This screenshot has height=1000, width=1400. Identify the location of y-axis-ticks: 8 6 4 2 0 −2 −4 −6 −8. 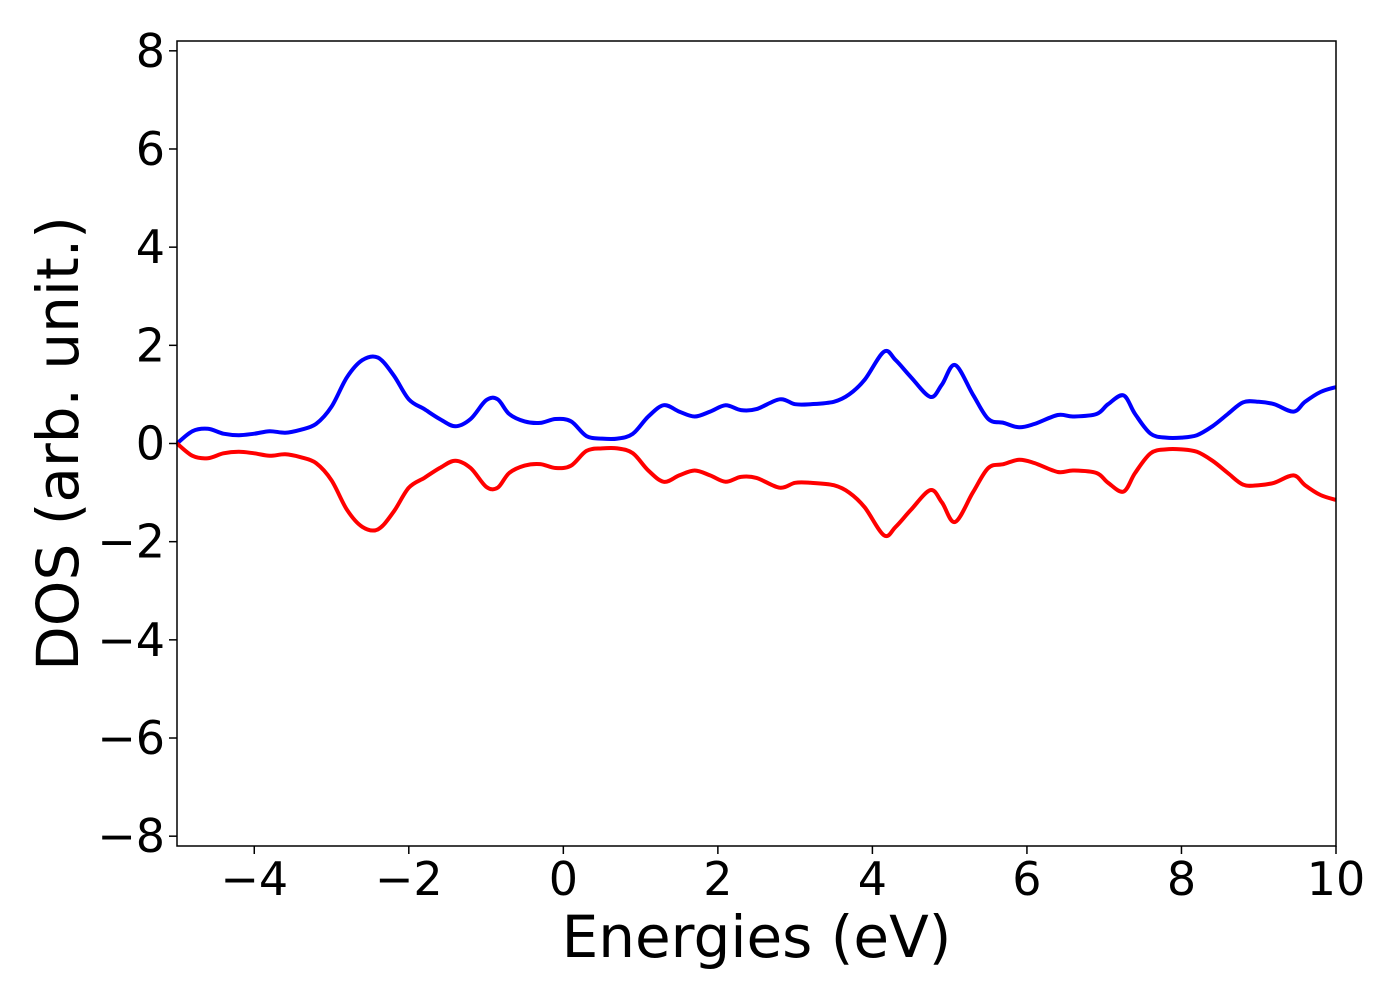
(137, 443).